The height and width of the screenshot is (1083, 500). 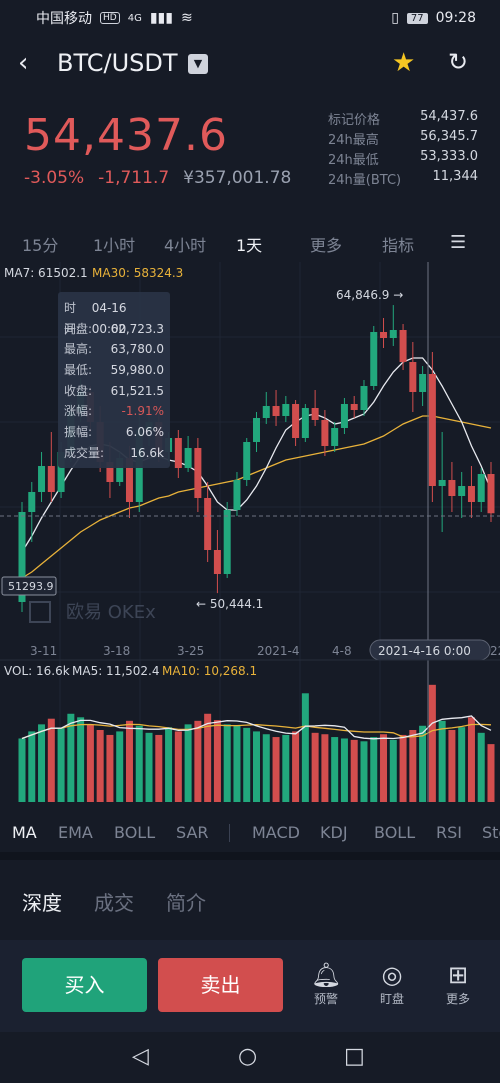 What do you see at coordinates (458, 62) in the screenshot?
I see `refresh-icon: ↻` at bounding box center [458, 62].